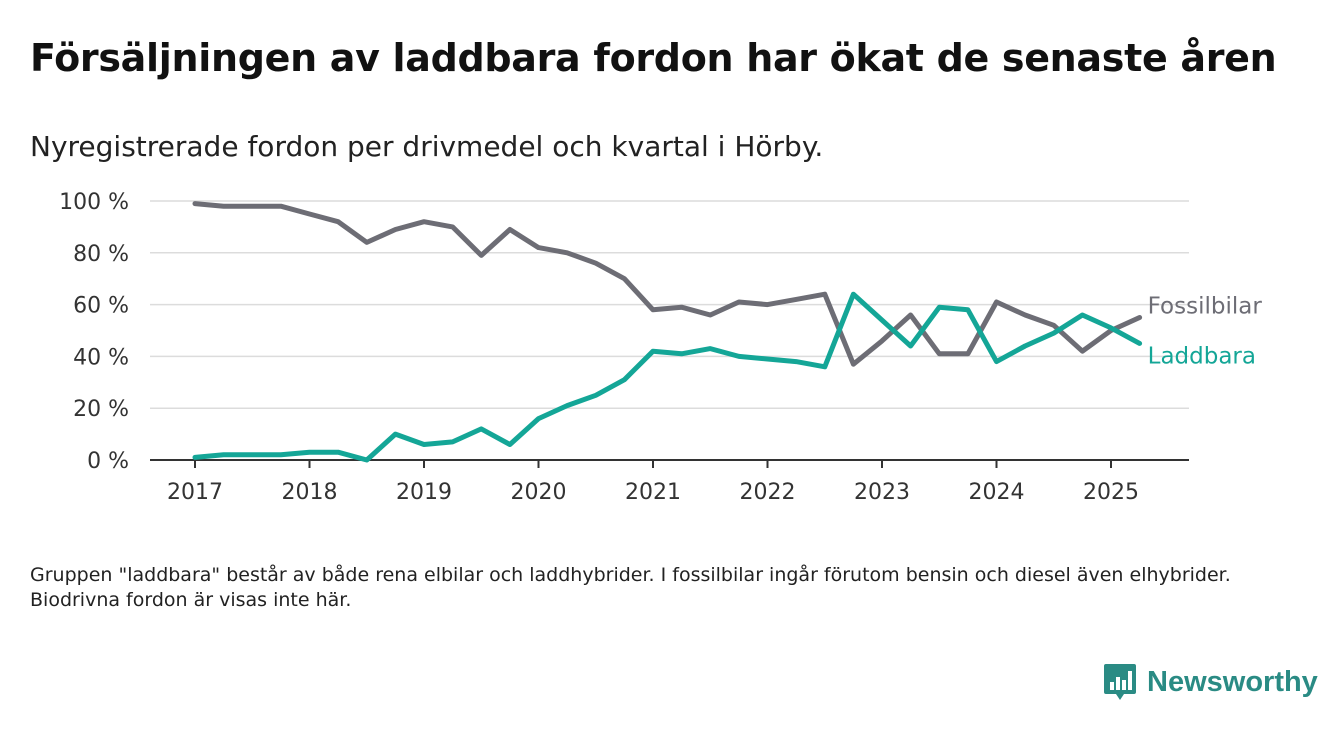 This screenshot has width=1340, height=733. I want to click on y-tick-label: 60 %, so click(101, 306).